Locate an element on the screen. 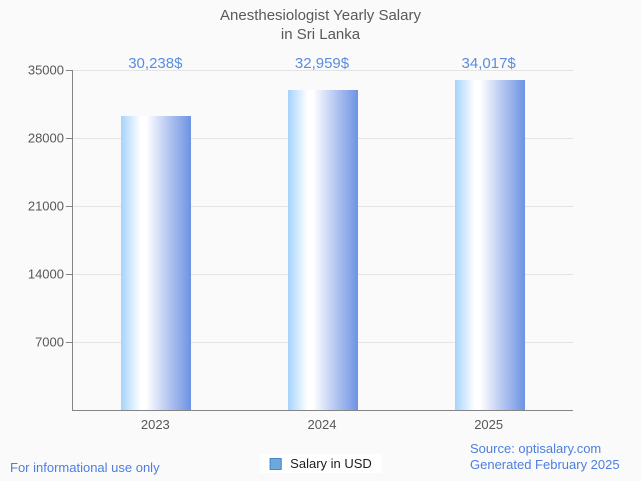 This screenshot has height=481, width=641. generated-line: Generated February 2025 is located at coordinates (545, 464).